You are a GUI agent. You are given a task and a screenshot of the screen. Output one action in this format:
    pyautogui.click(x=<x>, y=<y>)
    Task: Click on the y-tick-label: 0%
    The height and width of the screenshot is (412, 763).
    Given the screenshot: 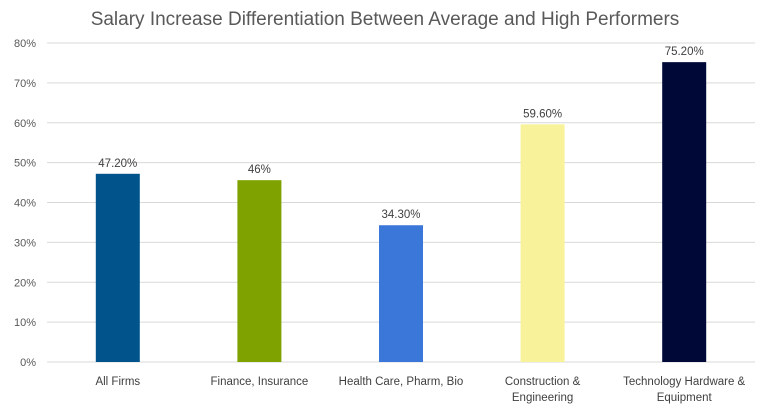 What is the action you would take?
    pyautogui.click(x=28, y=363)
    